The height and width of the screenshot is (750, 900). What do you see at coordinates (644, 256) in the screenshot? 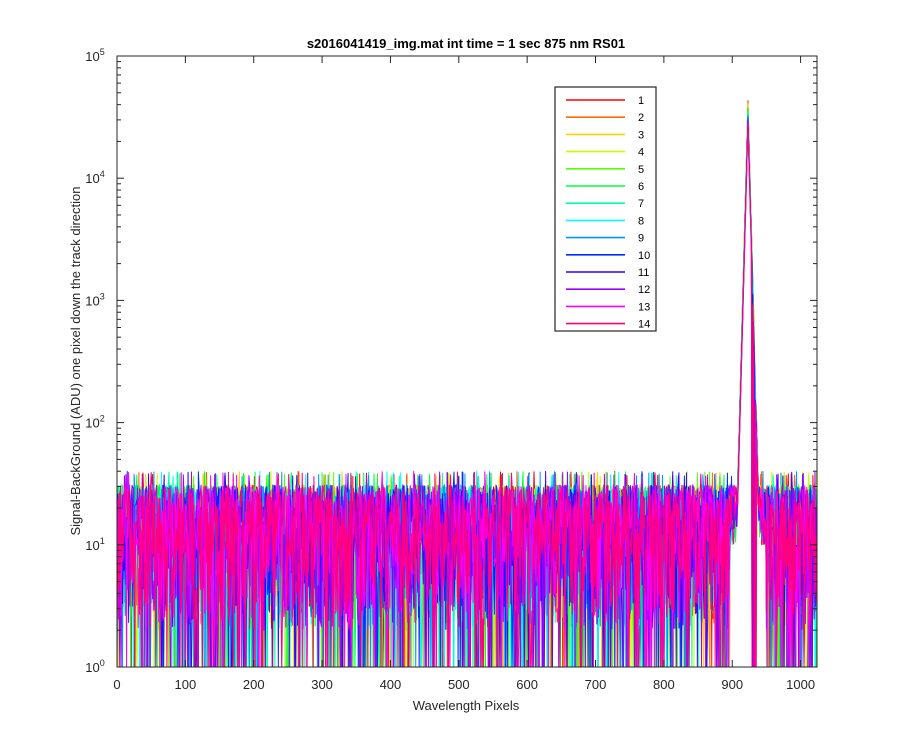
I see `legend-label-10: 10` at bounding box center [644, 256].